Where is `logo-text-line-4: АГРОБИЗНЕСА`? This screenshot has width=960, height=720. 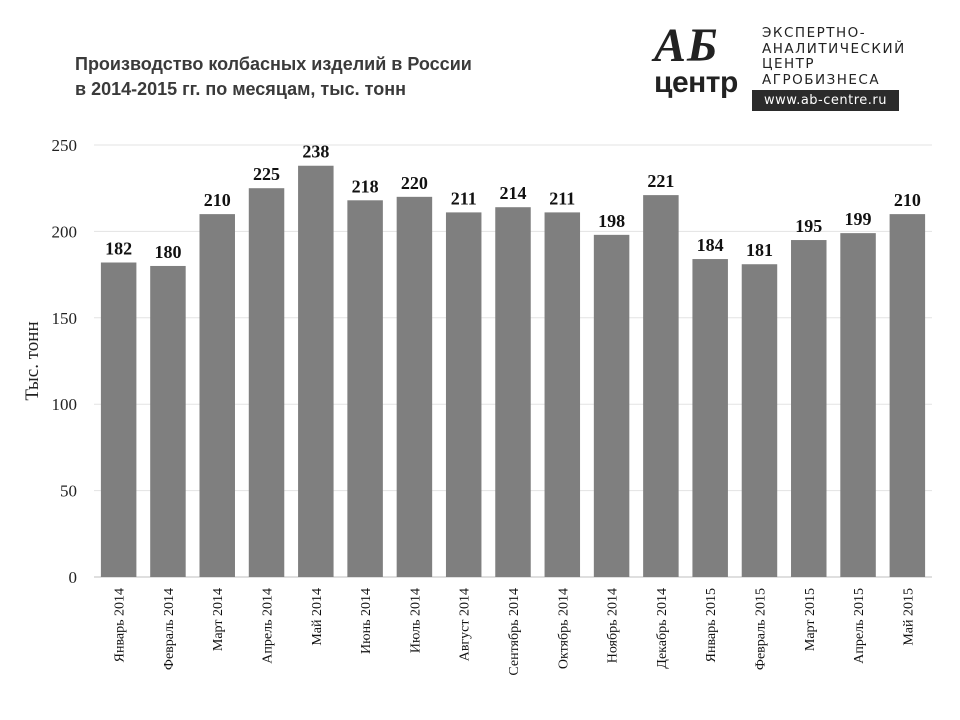
logo-text-line-4: АГРОБИЗНЕСА is located at coordinates (821, 79).